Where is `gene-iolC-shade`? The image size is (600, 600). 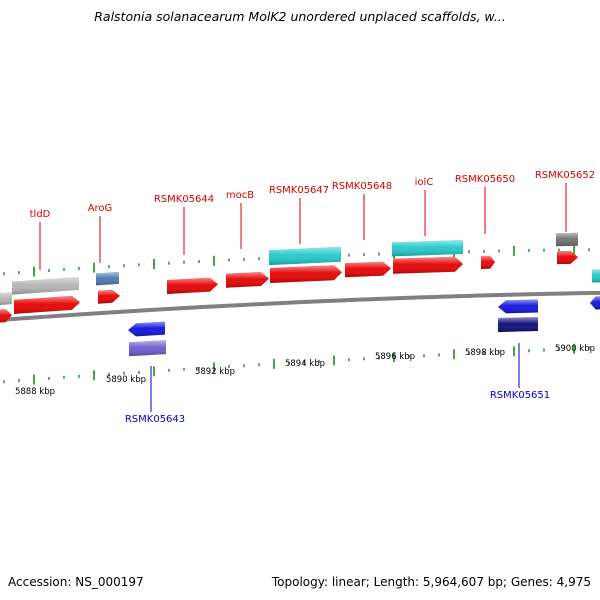 gene-iolC-shade is located at coordinates (428, 265).